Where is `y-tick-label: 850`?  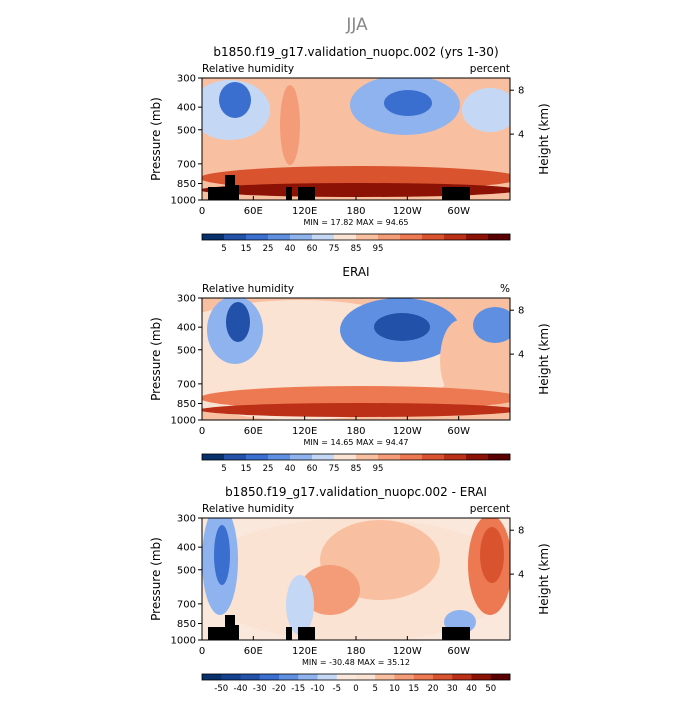 y-tick-label: 850 is located at coordinates (186, 624).